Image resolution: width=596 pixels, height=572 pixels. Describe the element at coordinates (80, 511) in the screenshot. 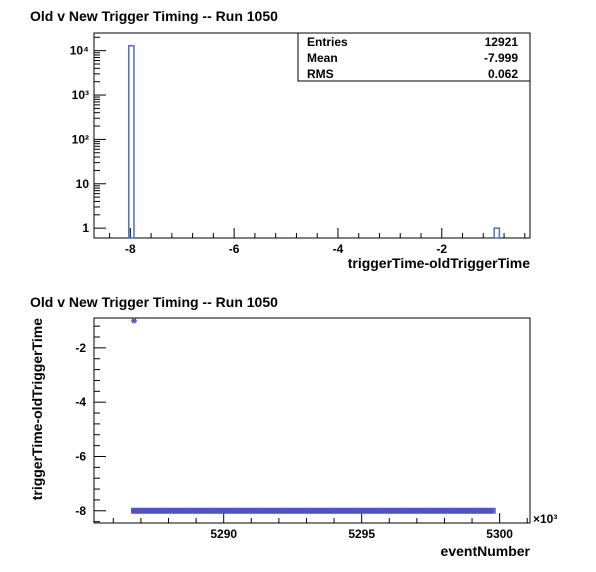

I see `scatter-y-tick-label: -8` at that location.